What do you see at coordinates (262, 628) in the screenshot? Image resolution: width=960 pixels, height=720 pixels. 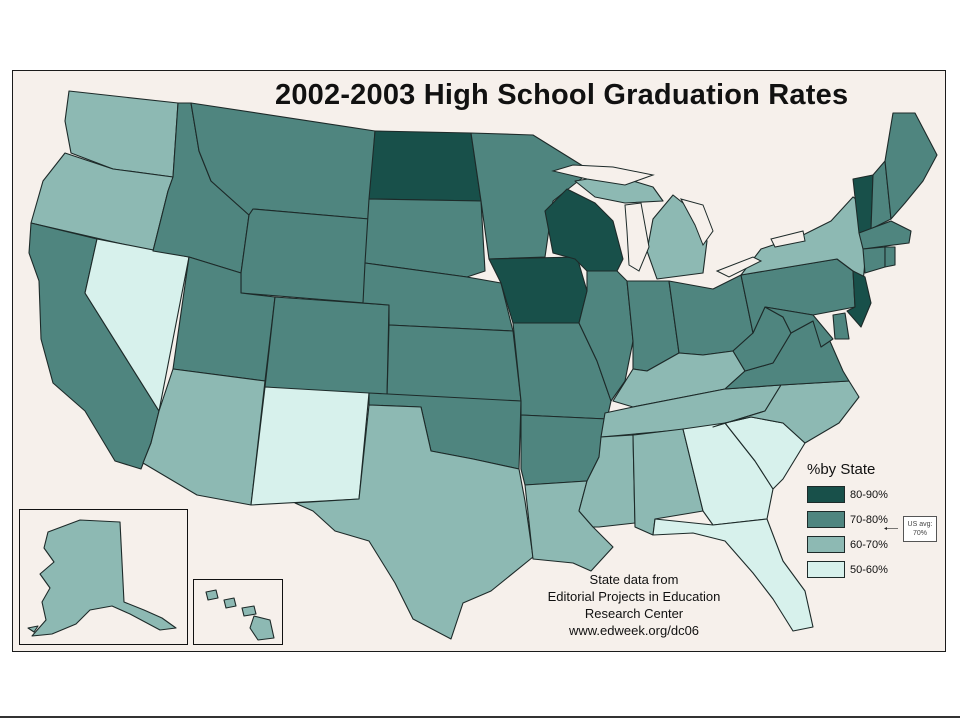 I see `hawaii-big-island` at bounding box center [262, 628].